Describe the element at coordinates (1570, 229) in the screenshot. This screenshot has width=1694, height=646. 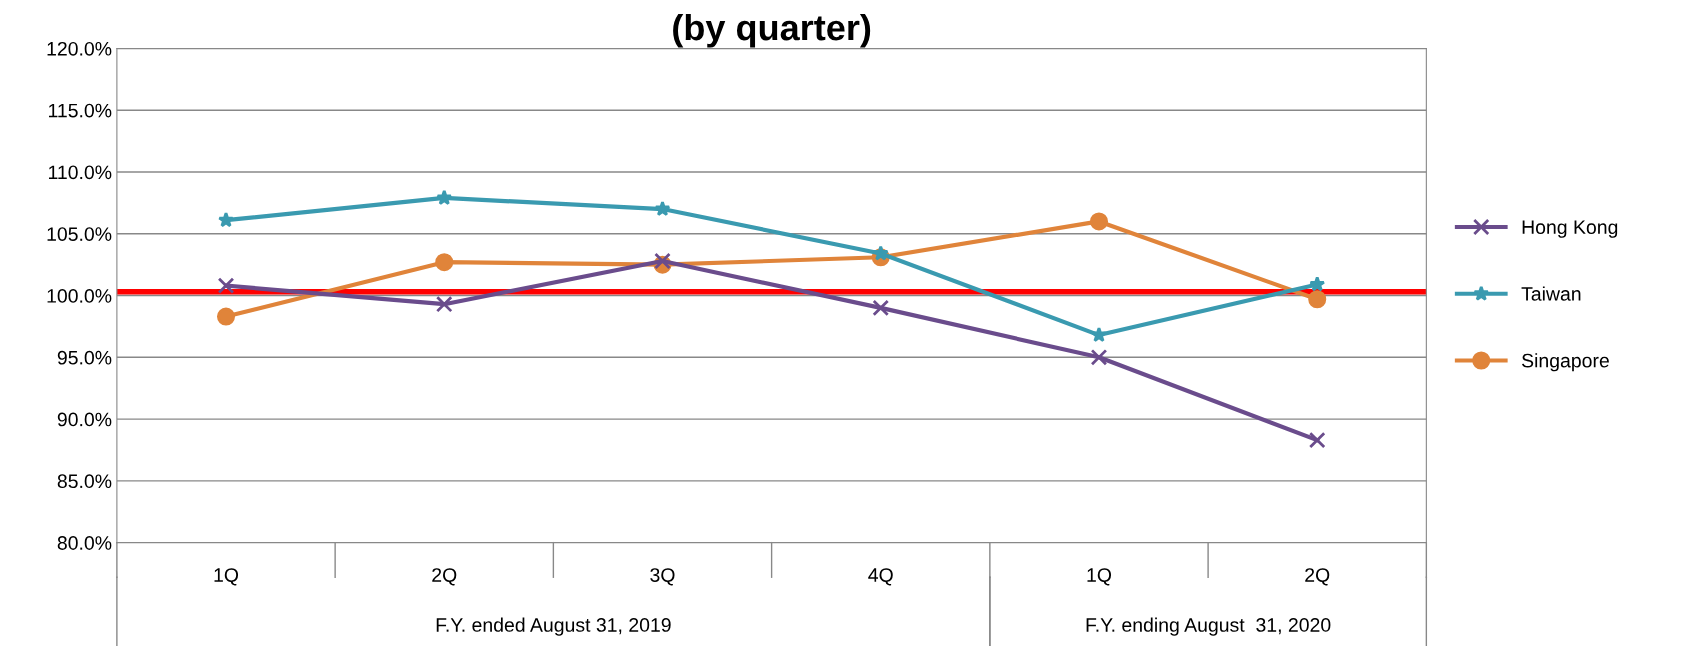
I see `legend-label: Hong Kong` at that location.